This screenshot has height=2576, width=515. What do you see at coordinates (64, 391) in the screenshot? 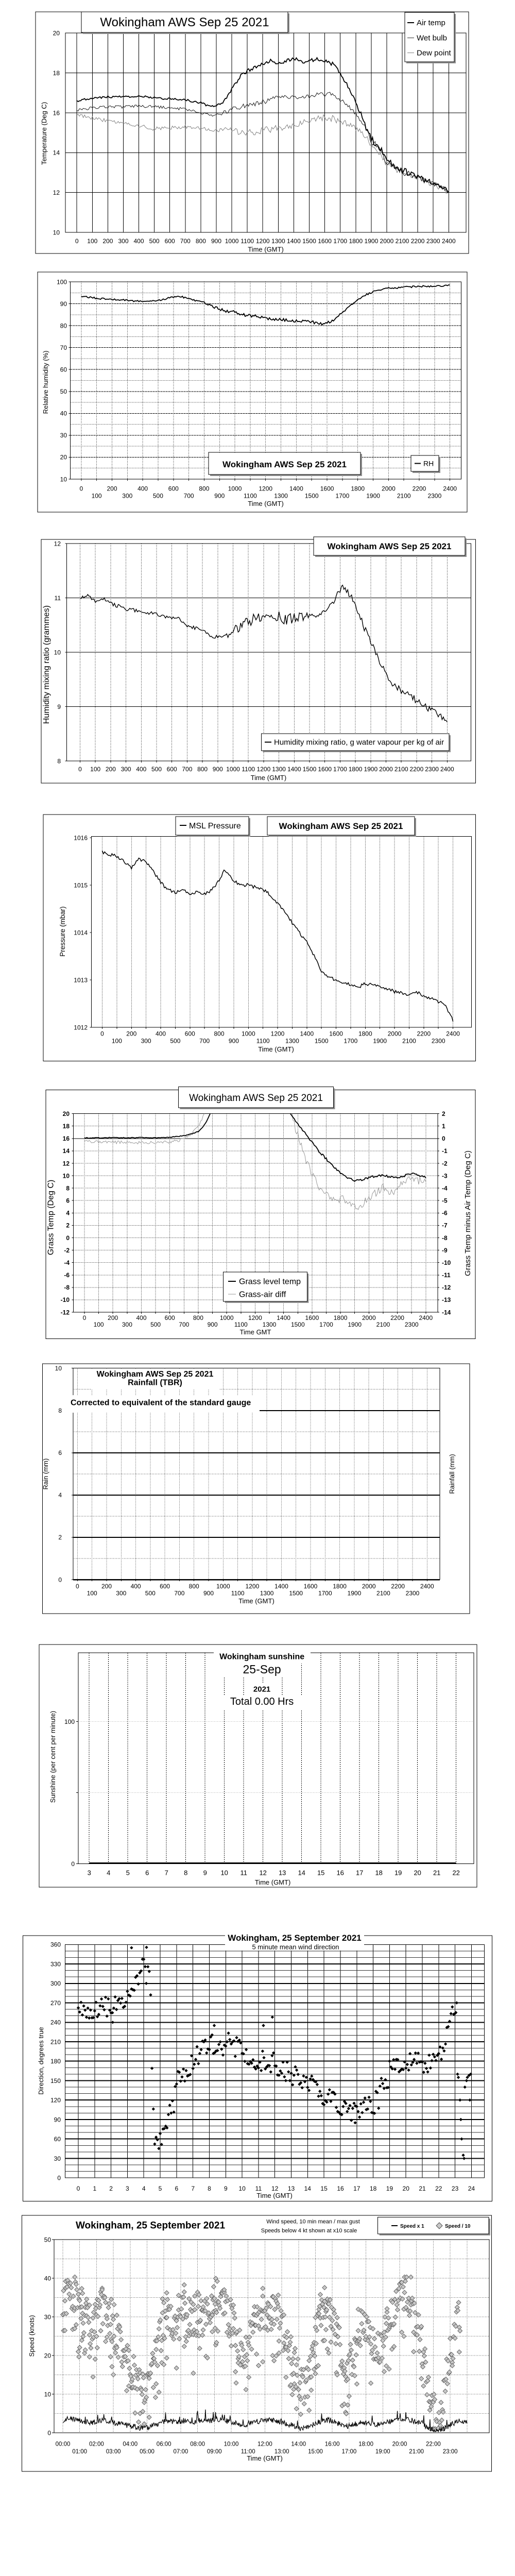
I see `svg-text: 50` at bounding box center [64, 391].